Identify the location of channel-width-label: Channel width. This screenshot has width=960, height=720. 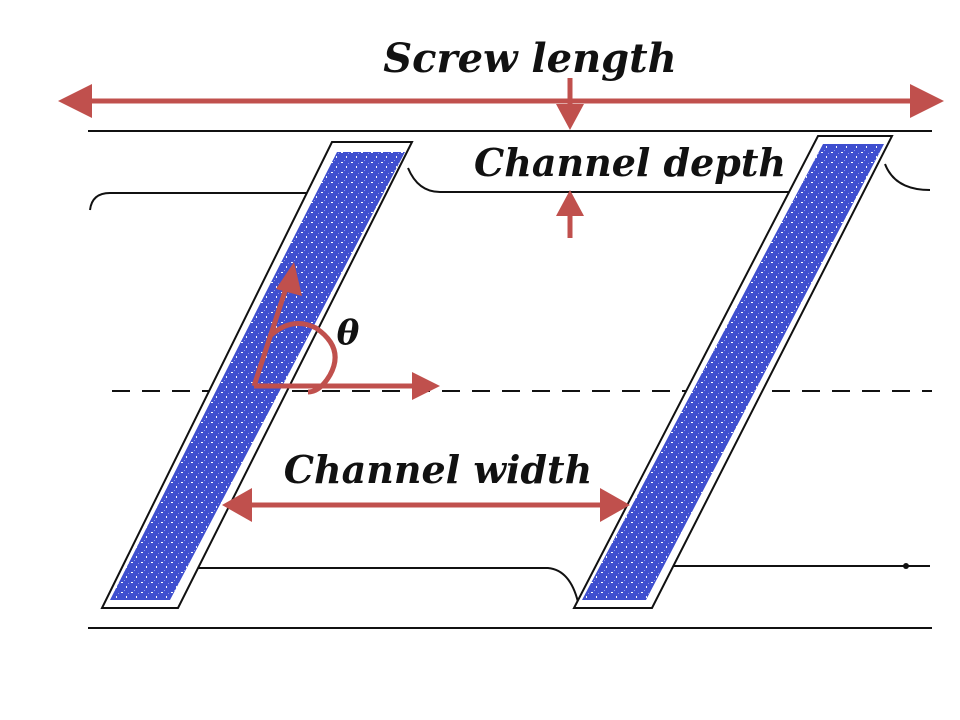
(438, 469).